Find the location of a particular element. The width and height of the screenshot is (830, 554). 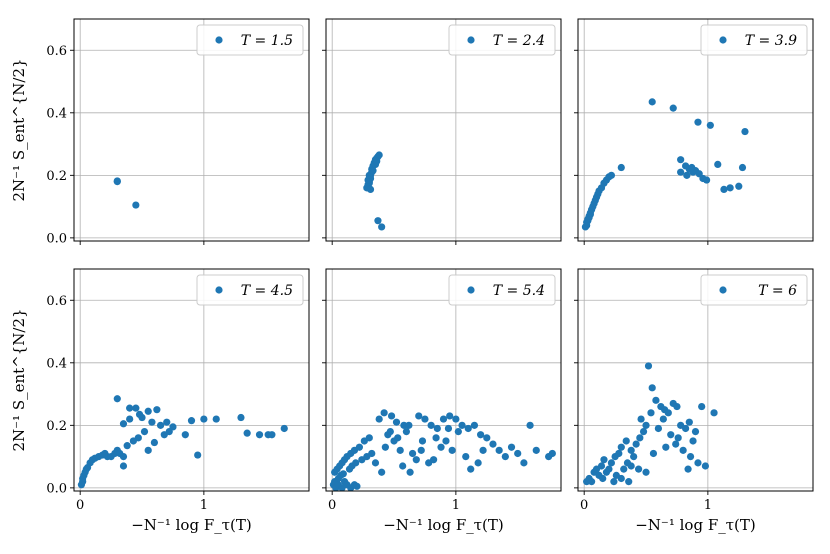

y-tick-label: 0.0 is located at coordinates (56, 238).